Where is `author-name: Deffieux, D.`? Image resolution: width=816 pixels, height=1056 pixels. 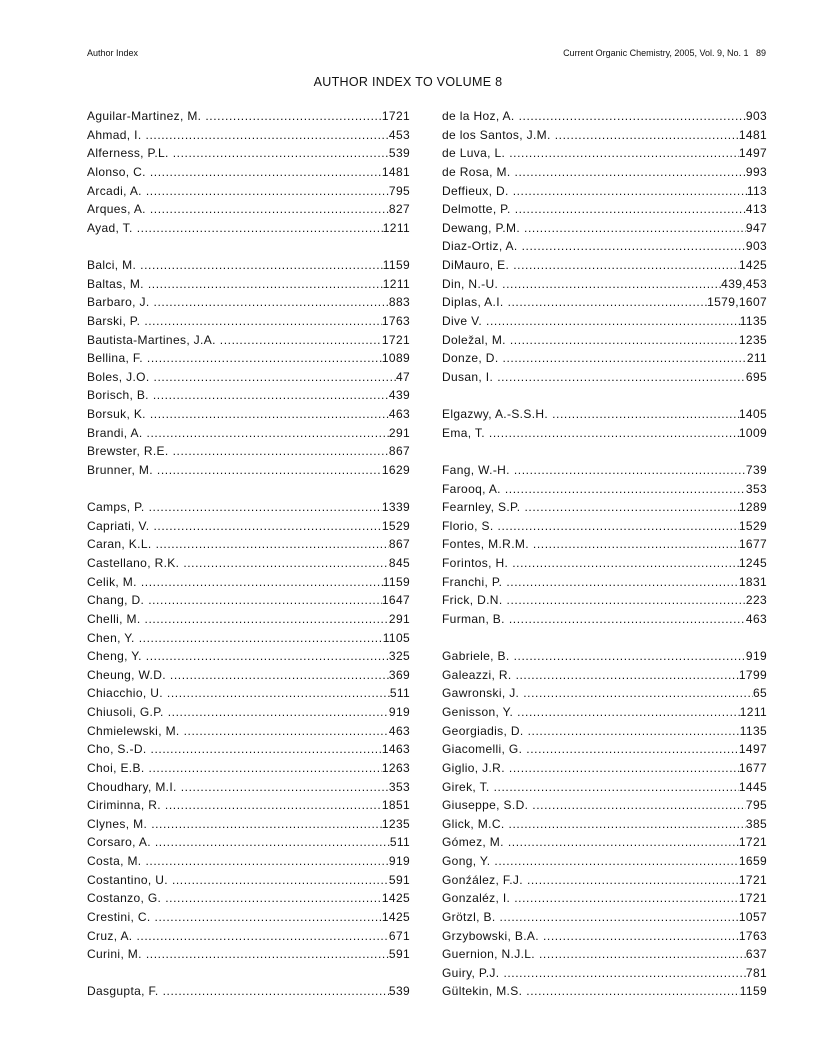
author-name: Deffieux, D. is located at coordinates (475, 190).